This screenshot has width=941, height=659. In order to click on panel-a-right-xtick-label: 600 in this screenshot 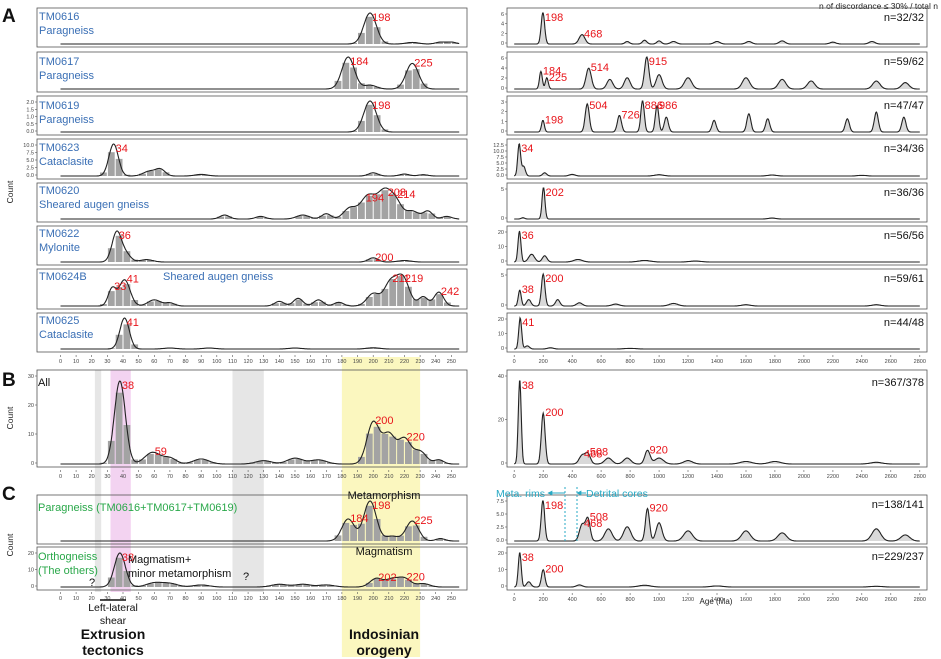, I will do `click(601, 362)`.